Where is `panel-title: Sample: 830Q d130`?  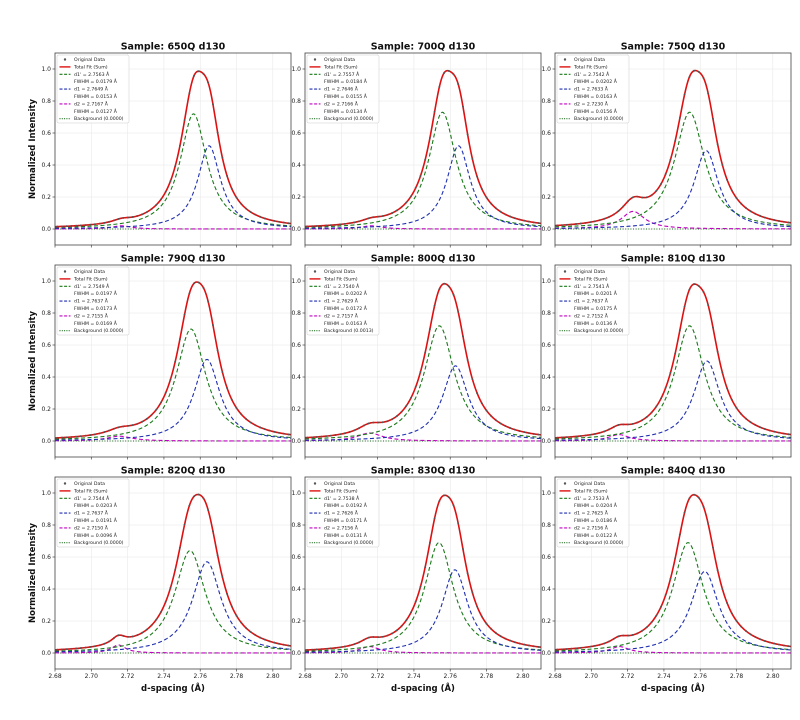 panel-title: Sample: 830Q d130 is located at coordinates (423, 471).